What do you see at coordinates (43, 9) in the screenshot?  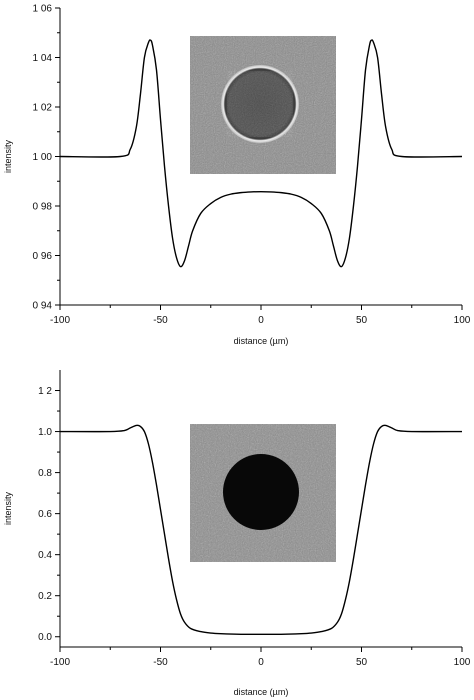 I see `y-tick-label: 1 06` at bounding box center [43, 9].